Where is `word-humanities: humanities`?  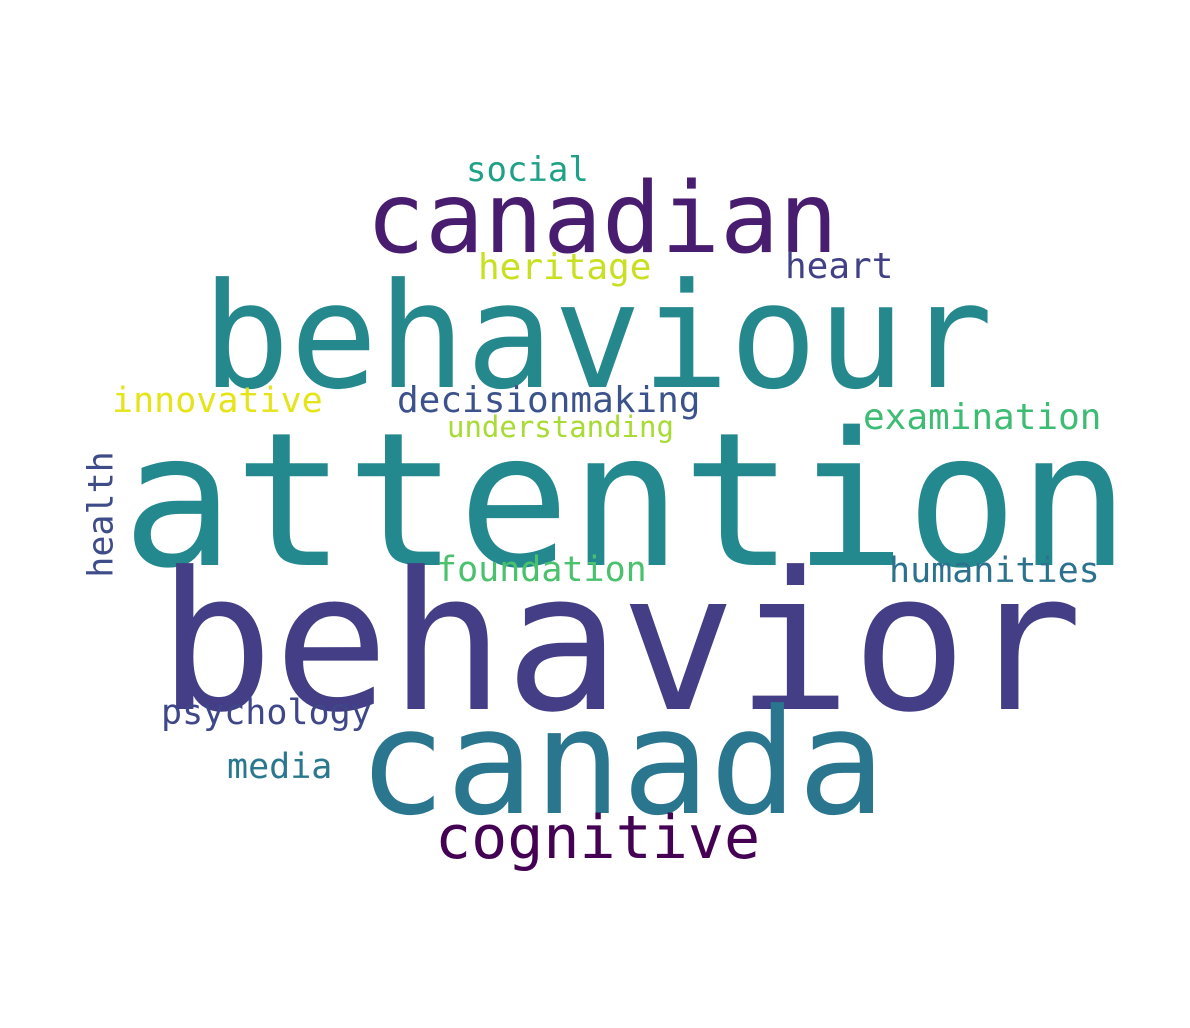 word-humanities: humanities is located at coordinates (994, 571).